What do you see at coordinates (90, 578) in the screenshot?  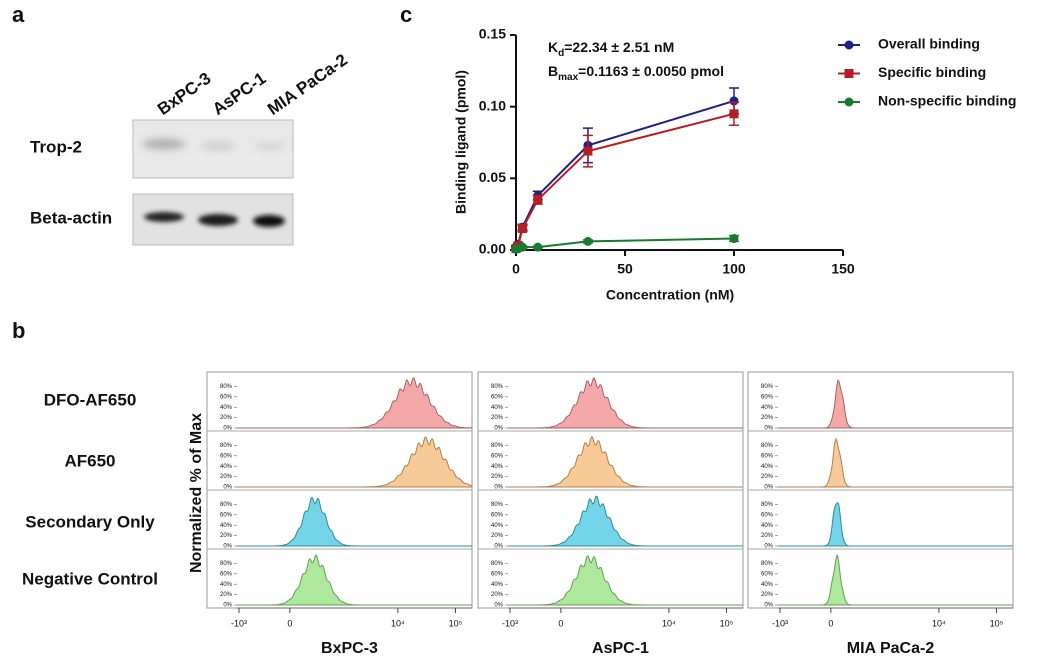 I see `row-label: Negative Control` at bounding box center [90, 578].